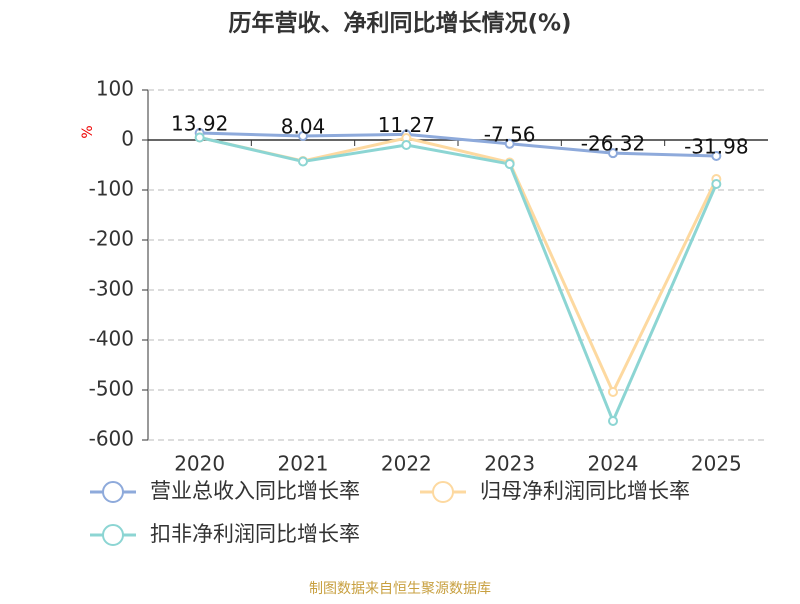 The width and height of the screenshot is (800, 604). What do you see at coordinates (111, 389) in the screenshot?
I see `y-tick-label: -500` at bounding box center [111, 389].